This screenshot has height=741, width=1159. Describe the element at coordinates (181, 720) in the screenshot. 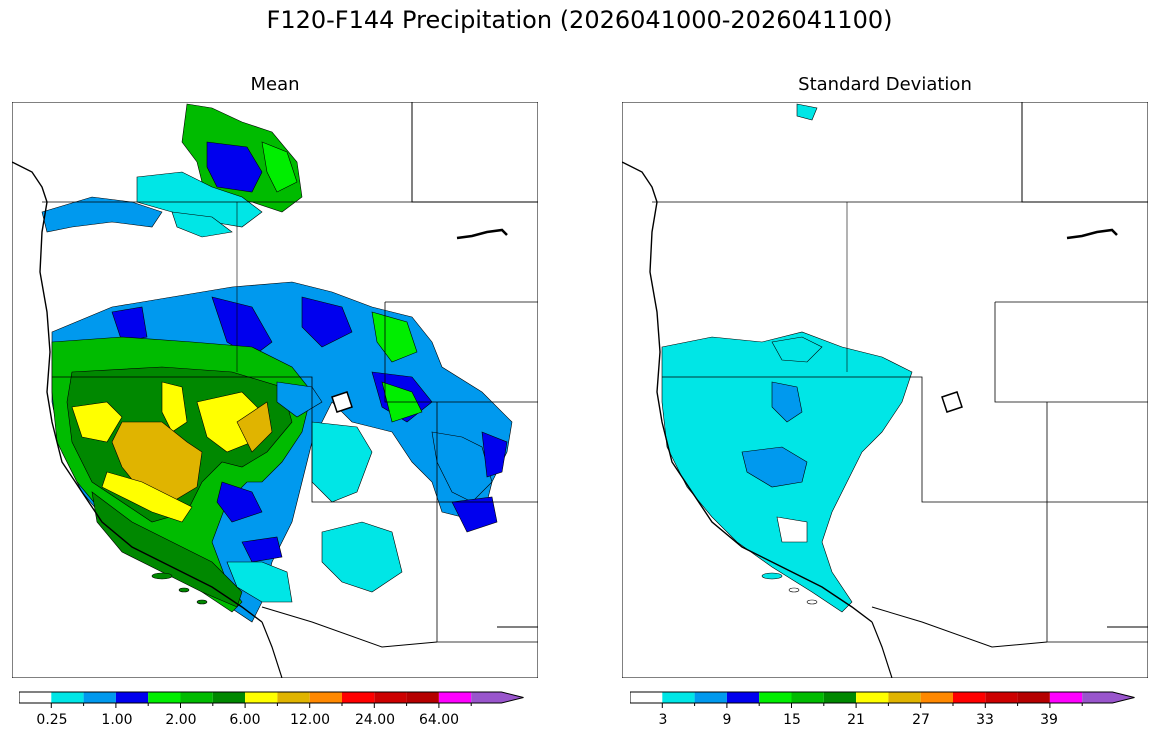

I see `colorbar-mean-label: 2.00` at that location.